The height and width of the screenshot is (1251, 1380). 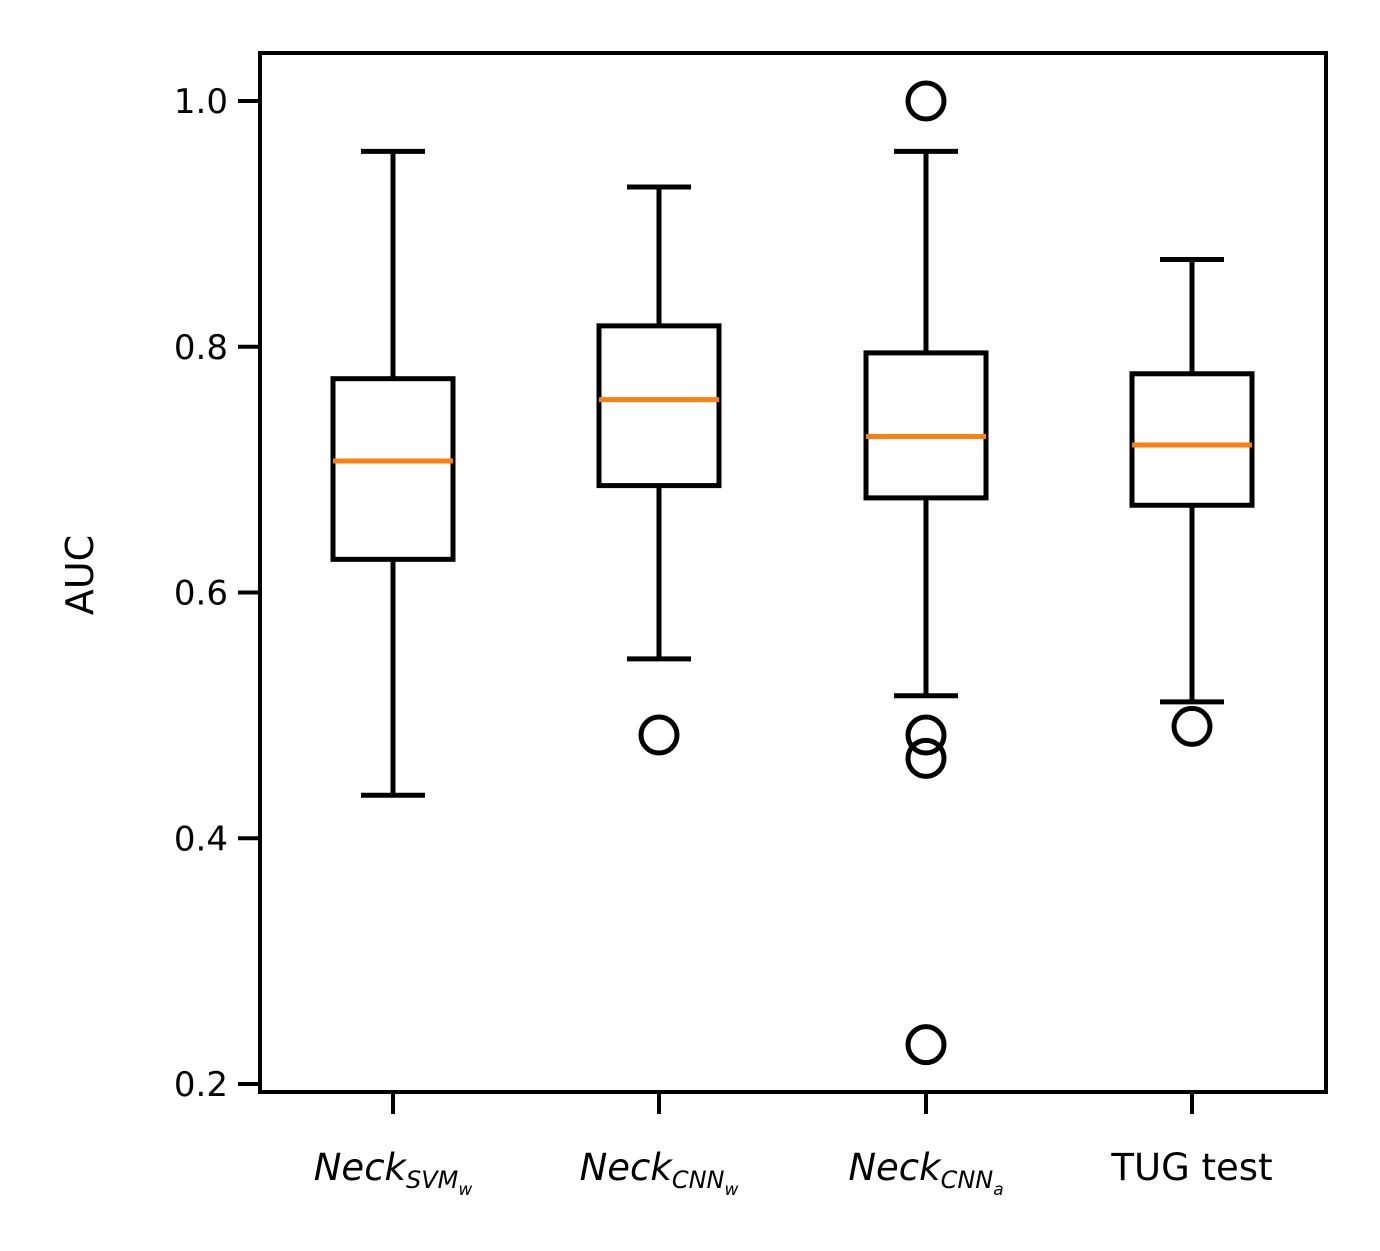 I want to click on x-tick-label-main: TUG test, so click(x=1191, y=1167).